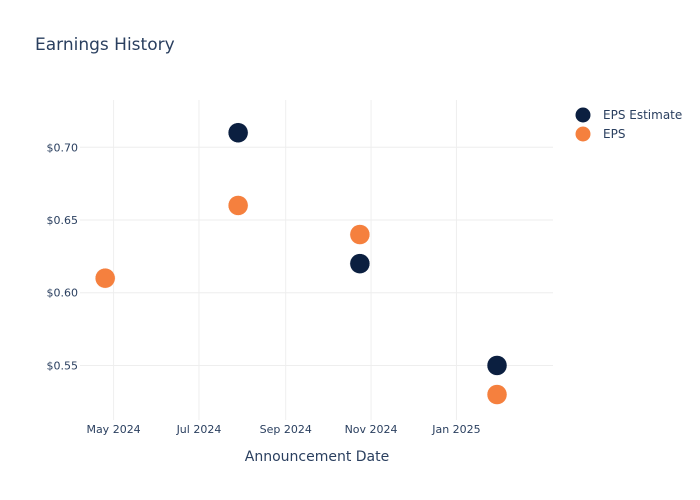 The image size is (700, 500). What do you see at coordinates (63, 147) in the screenshot?
I see `y-tick-label: $0.70` at bounding box center [63, 147].